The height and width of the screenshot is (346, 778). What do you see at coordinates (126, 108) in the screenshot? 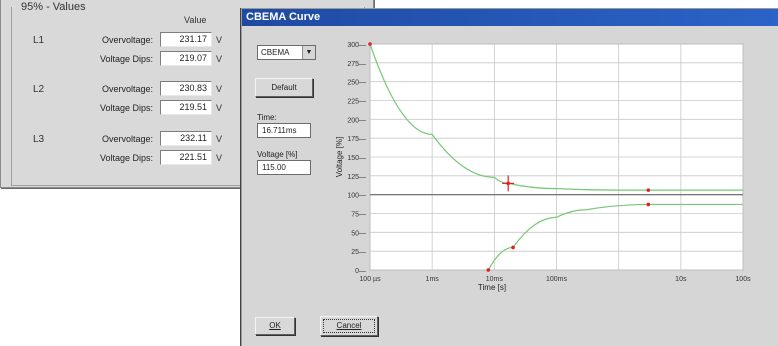
I see `l2-dips-label: Voltage Dips:` at bounding box center [126, 108].